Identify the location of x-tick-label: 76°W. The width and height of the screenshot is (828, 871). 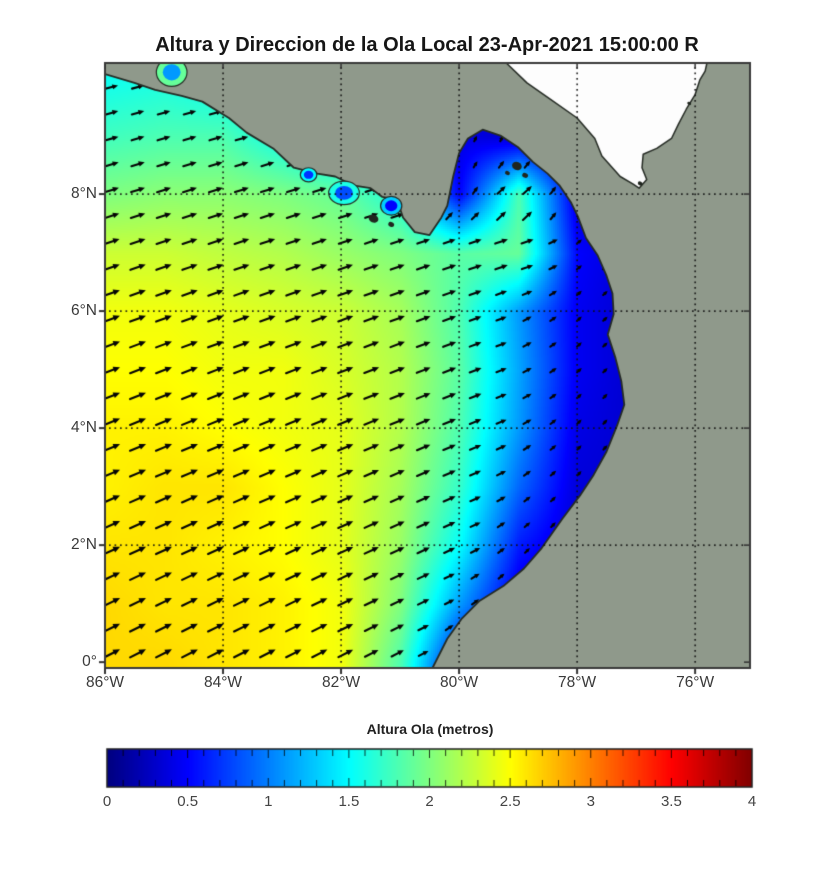
(695, 682).